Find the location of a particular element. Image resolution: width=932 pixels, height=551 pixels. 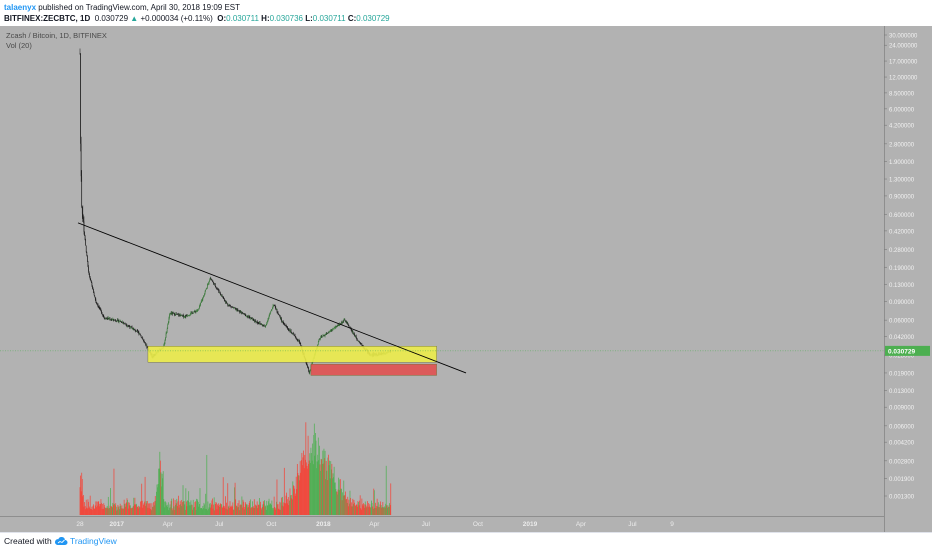

tradingview-brand-link: TradingView is located at coordinates (93, 541).